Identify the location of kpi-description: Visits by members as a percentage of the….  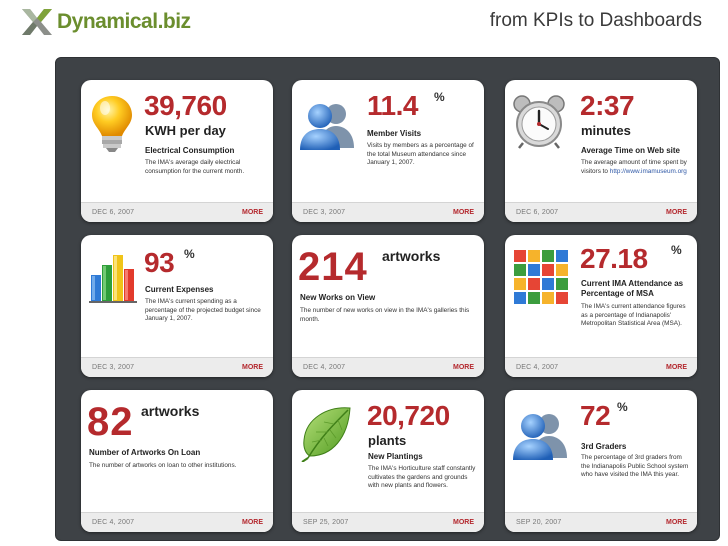
(420, 154).